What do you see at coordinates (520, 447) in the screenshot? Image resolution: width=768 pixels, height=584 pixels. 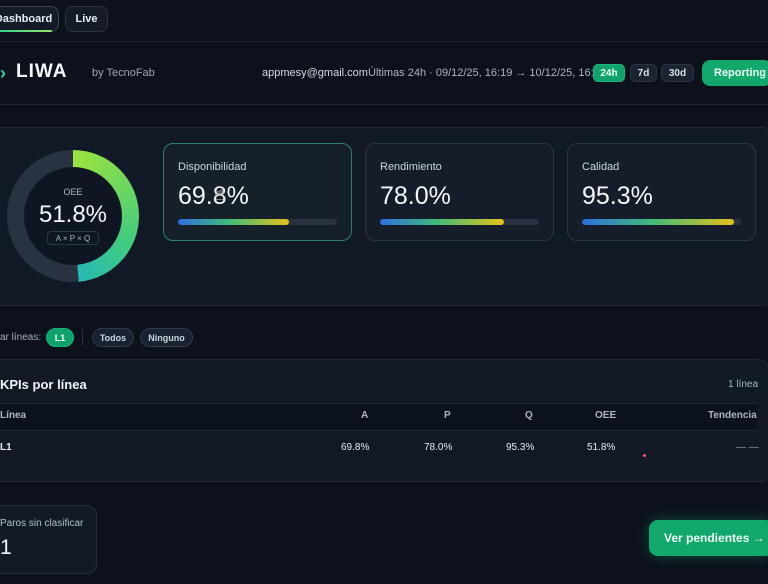 I see `table-cell-q: 95.3%` at bounding box center [520, 447].